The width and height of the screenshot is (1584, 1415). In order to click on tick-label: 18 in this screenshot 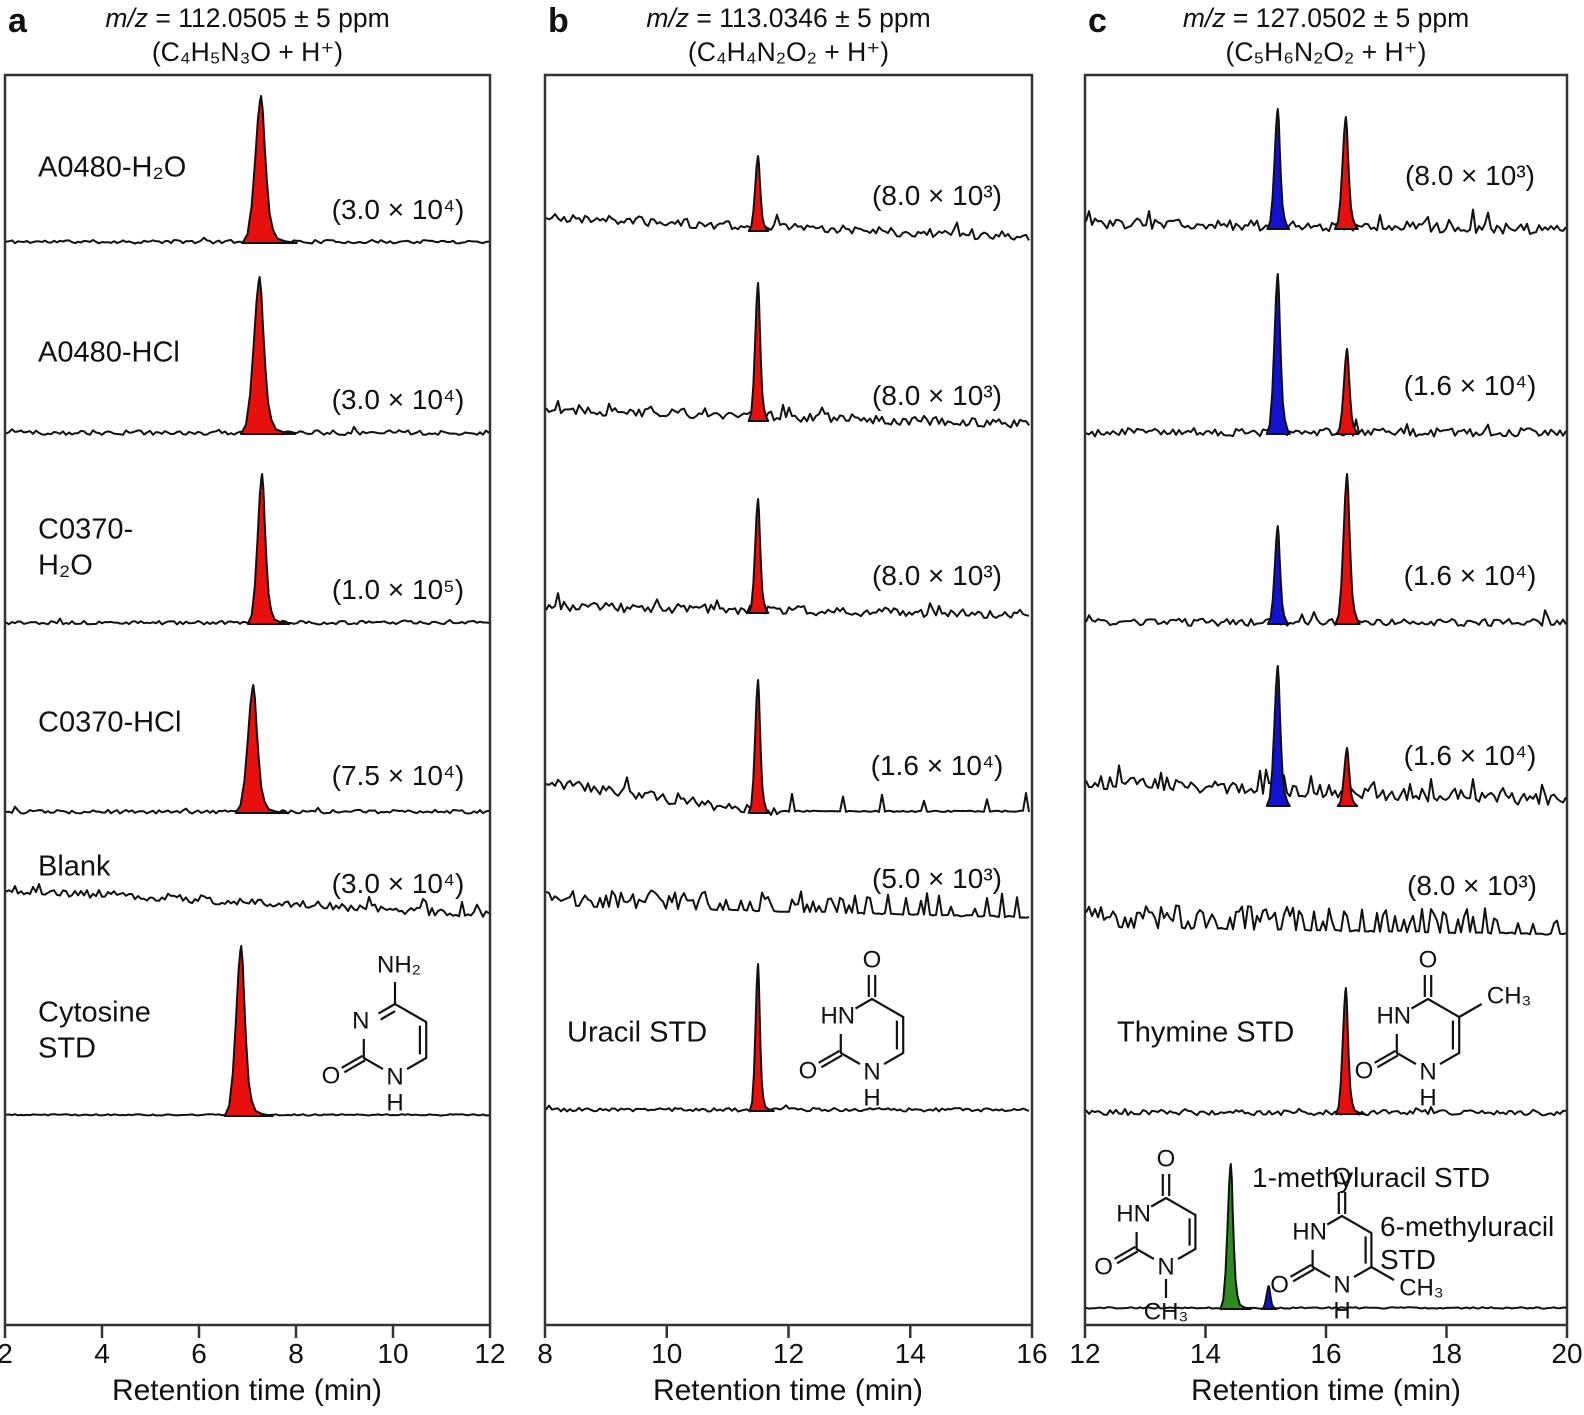, I will do `click(1446, 1353)`.